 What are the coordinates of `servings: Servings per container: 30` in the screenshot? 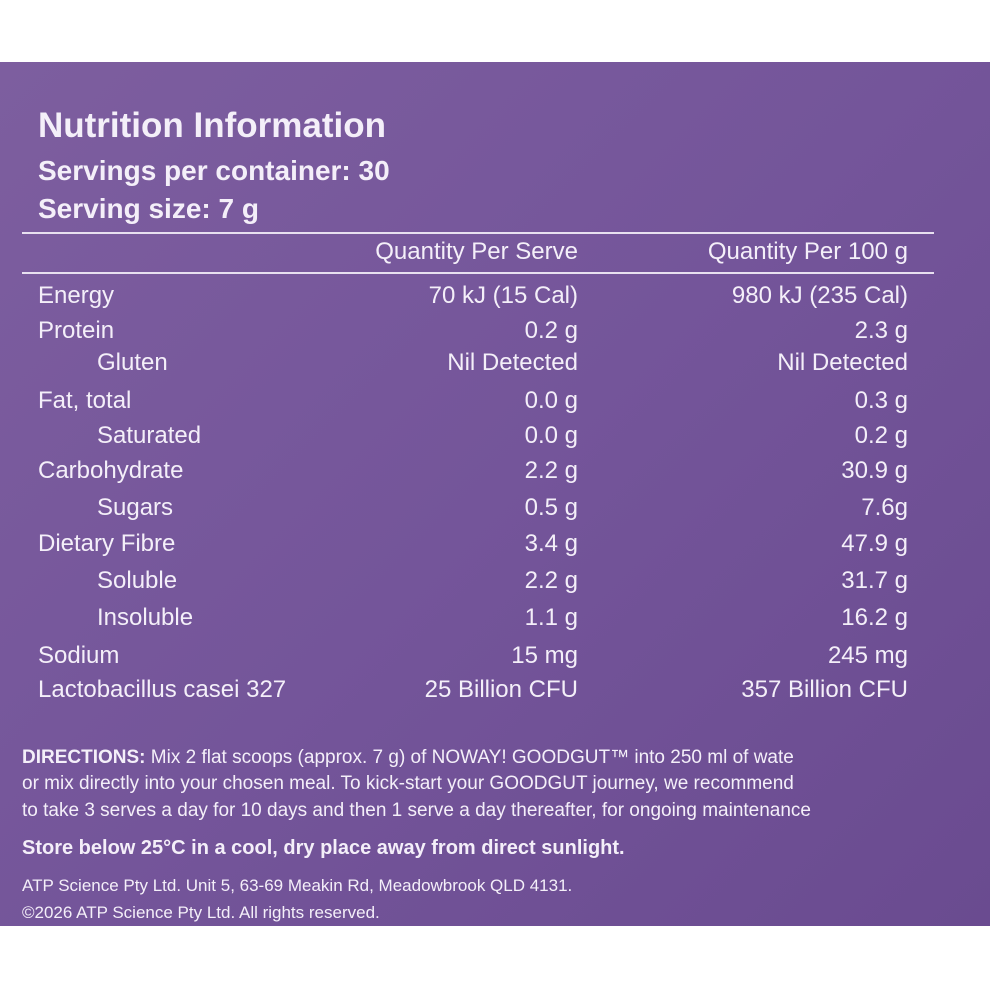 It's located at (214, 170).